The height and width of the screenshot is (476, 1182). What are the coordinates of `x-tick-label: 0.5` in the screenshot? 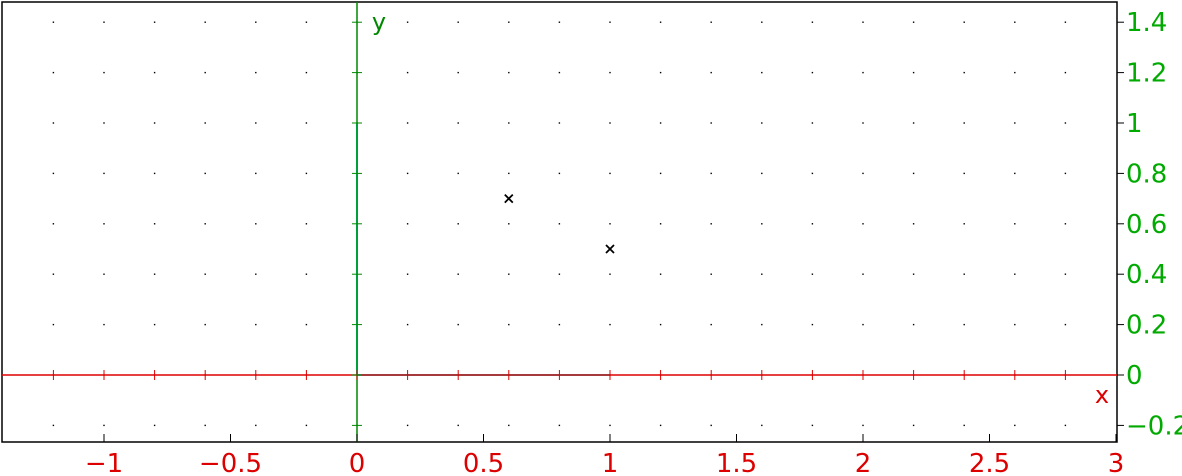 It's located at (483, 462).